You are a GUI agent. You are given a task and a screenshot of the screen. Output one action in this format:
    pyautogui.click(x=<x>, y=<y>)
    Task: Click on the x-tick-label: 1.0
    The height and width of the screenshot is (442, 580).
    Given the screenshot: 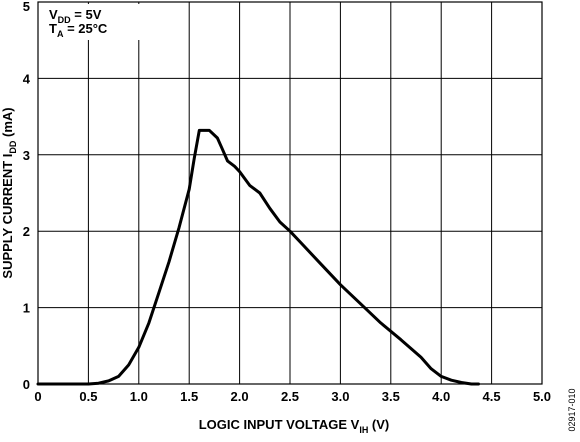 What is the action you would take?
    pyautogui.click(x=139, y=396)
    